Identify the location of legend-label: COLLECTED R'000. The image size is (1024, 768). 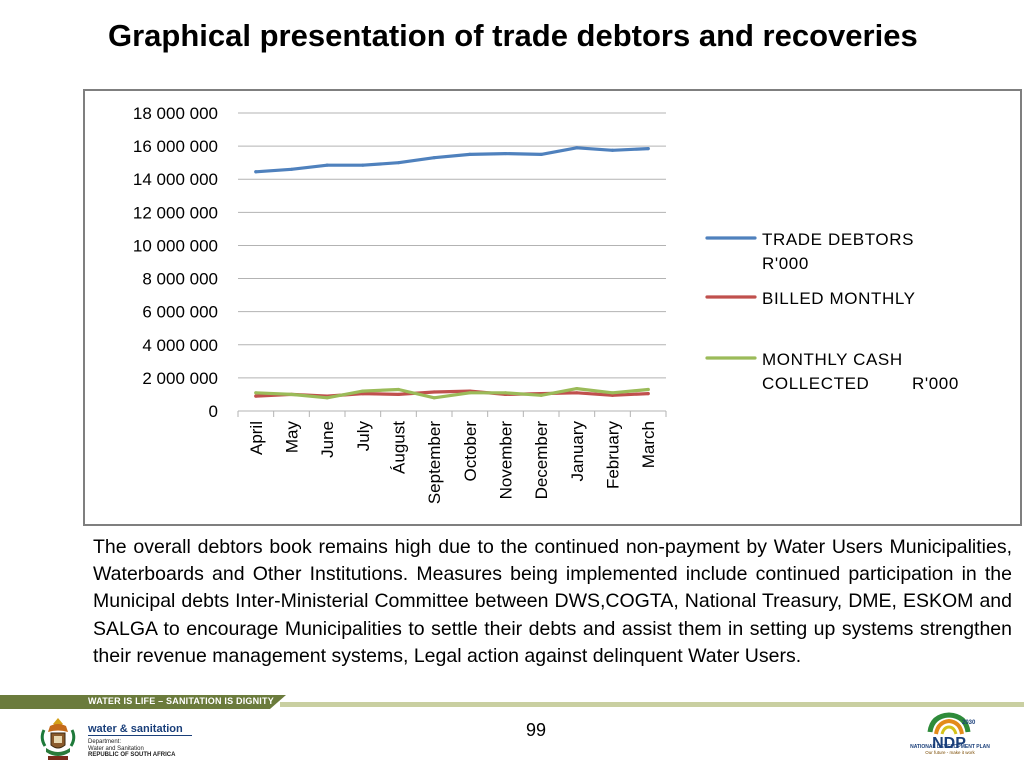
(860, 383).